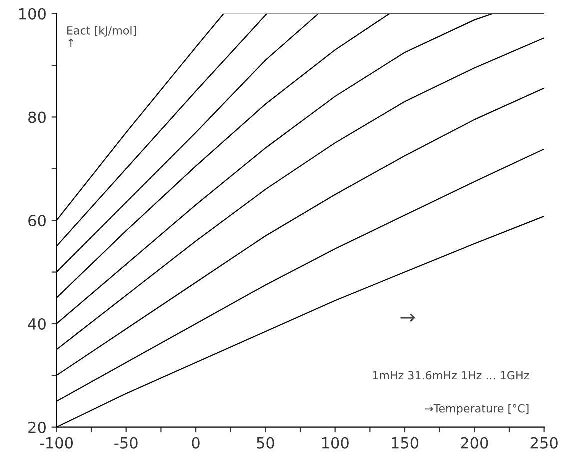 Image resolution: width=567 pixels, height=462 pixels. I want to click on annotation: →, so click(407, 318).